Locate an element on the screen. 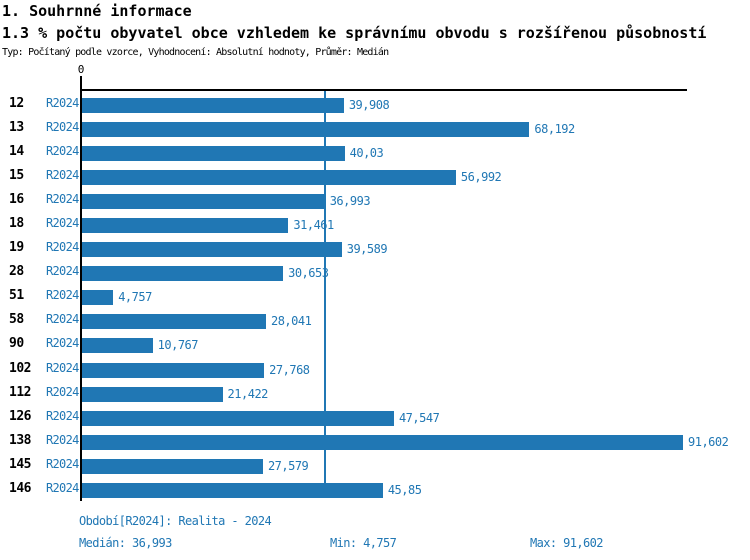 This screenshot has width=750, height=560. row-category-label: 12 is located at coordinates (16, 103).